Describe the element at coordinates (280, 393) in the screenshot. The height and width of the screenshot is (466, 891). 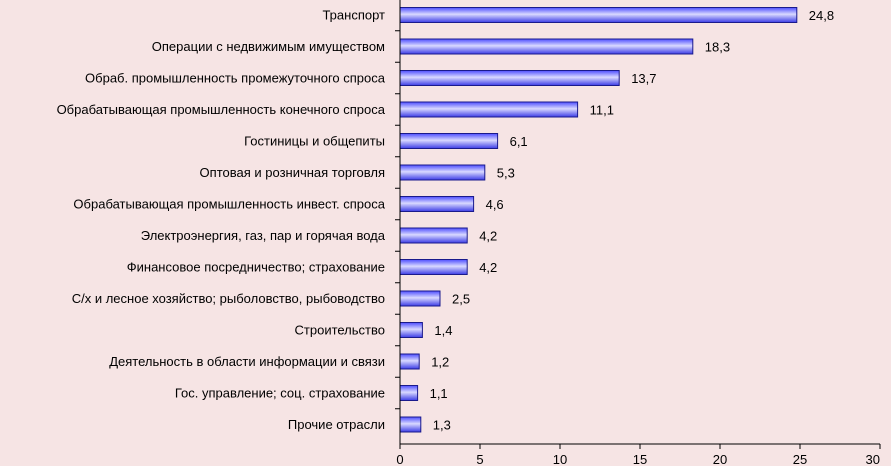
I see `category-label: Гос. управление; соц. страхование` at that location.